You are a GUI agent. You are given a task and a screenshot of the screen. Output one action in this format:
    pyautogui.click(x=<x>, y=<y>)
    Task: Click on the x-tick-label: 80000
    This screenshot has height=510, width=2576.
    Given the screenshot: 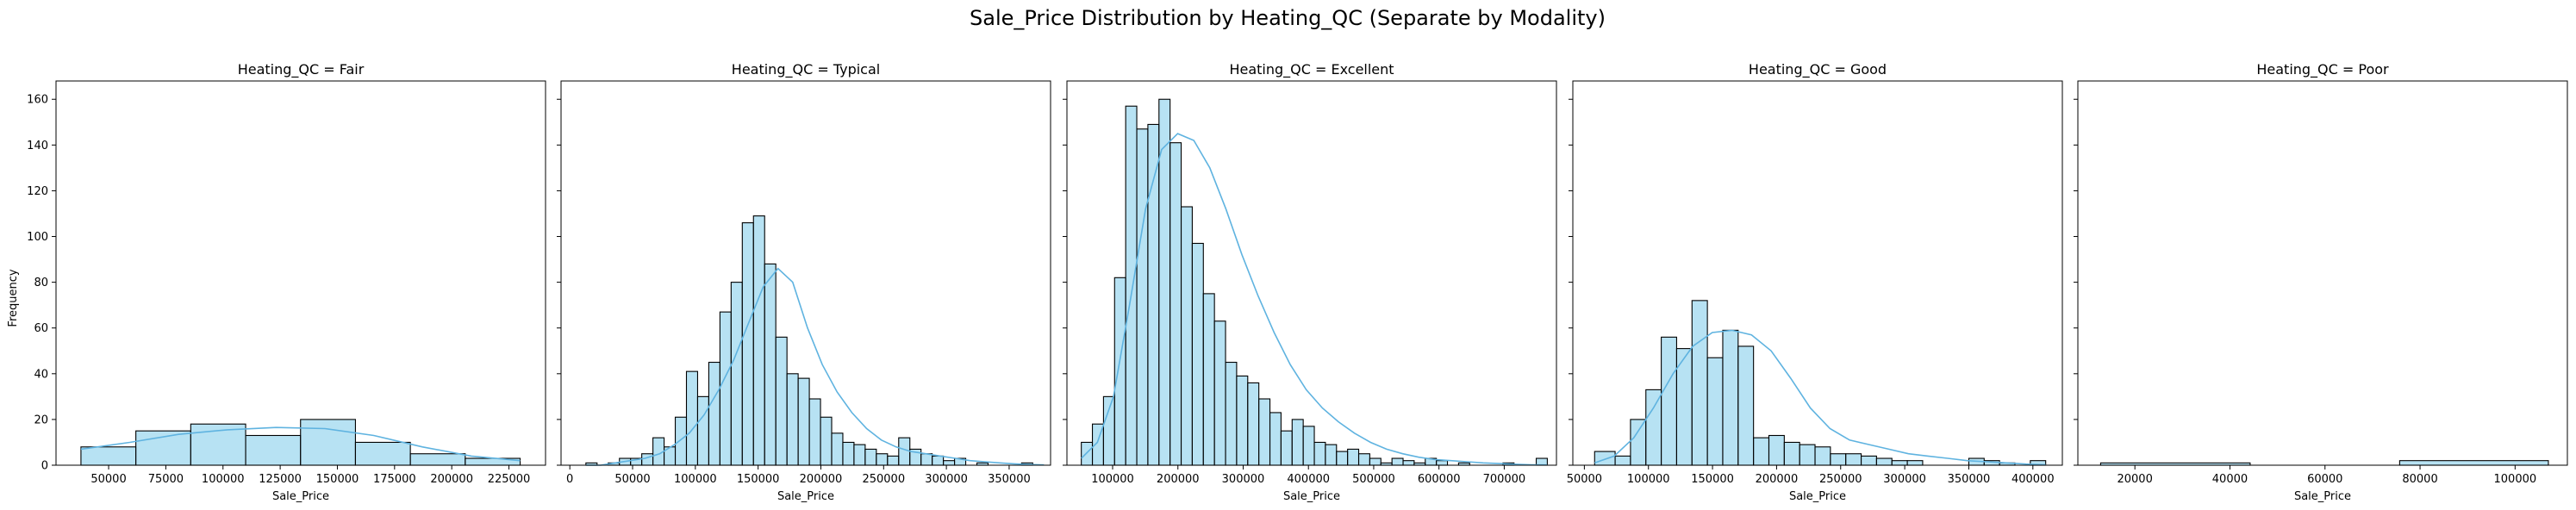 What is the action you would take?
    pyautogui.click(x=2419, y=480)
    